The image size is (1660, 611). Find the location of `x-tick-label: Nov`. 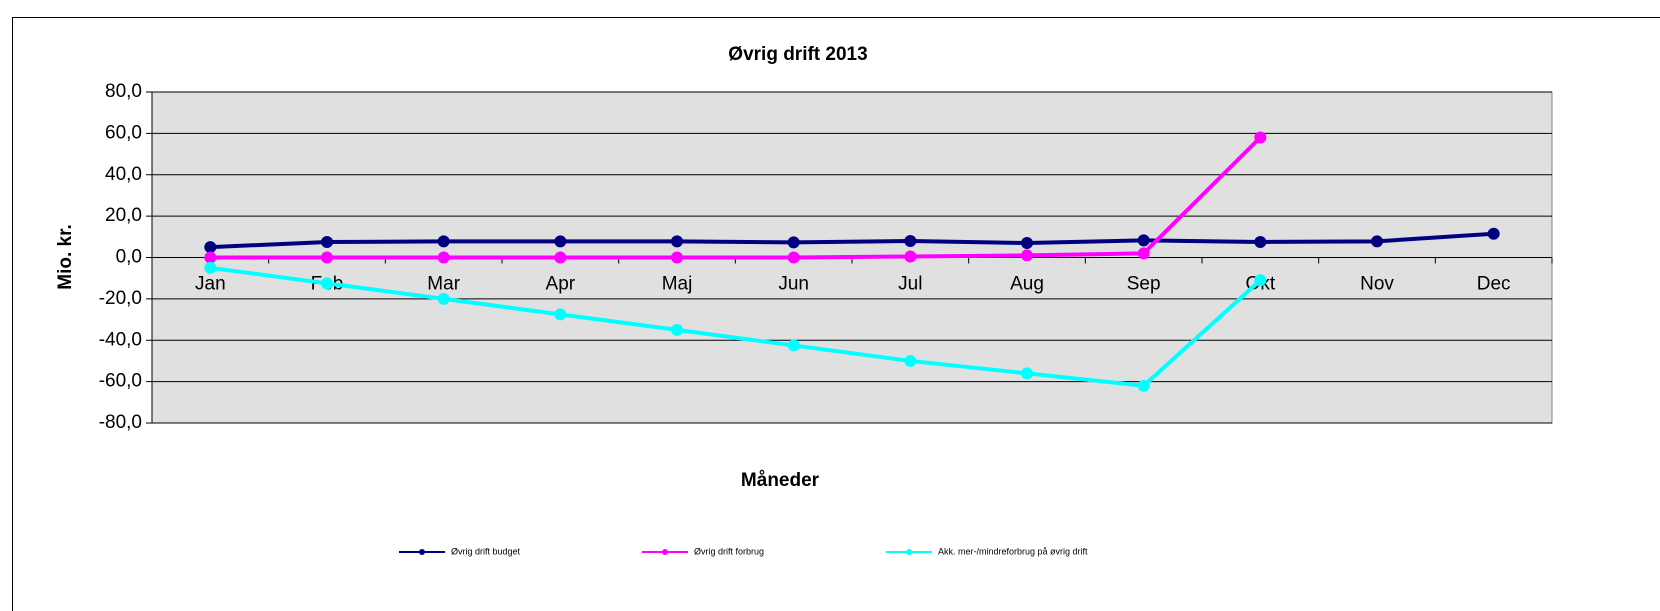

x-tick-label: Nov is located at coordinates (1377, 284).